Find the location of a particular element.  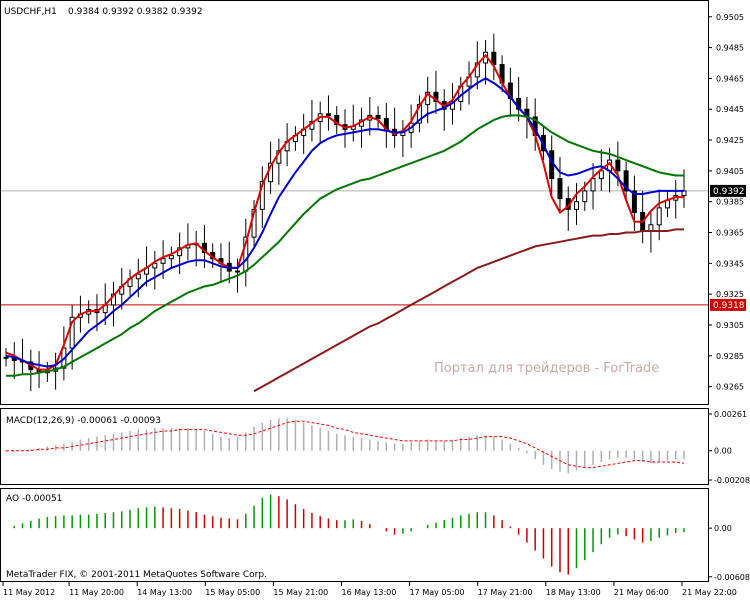

level-price-badge is located at coordinates (728, 304).